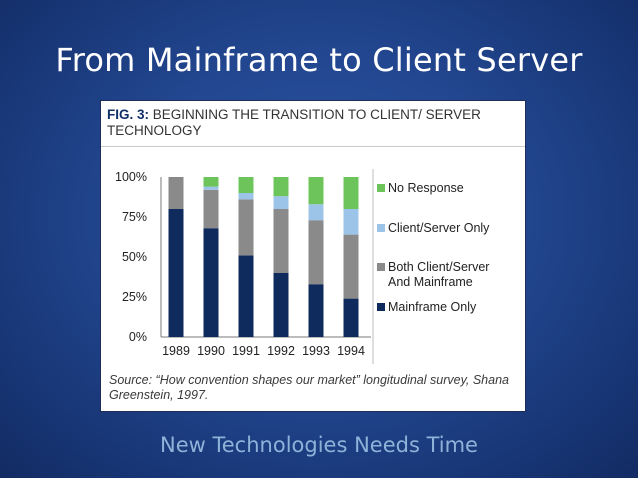  I want to click on y-tick-label: 25%, so click(134, 297).